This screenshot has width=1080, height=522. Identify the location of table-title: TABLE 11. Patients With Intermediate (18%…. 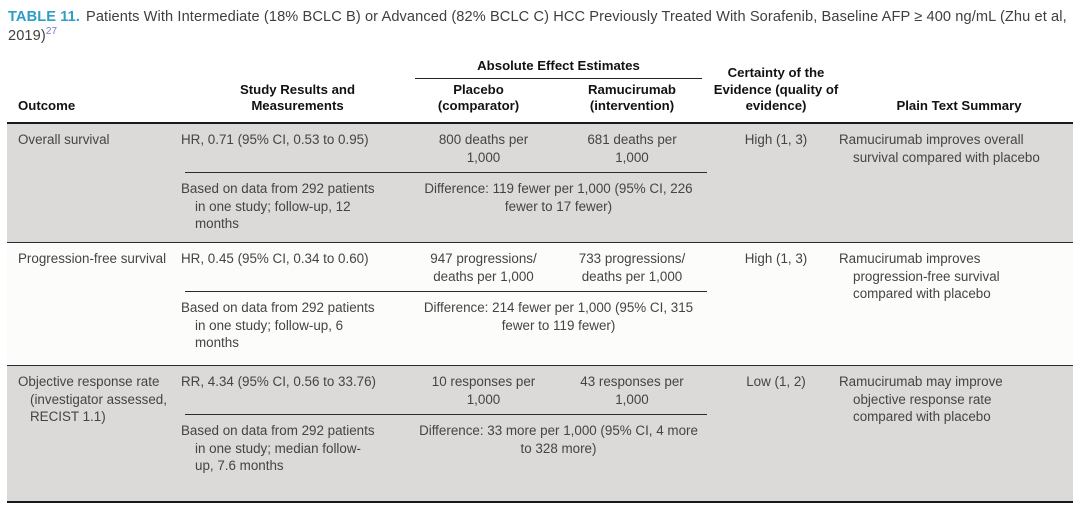
(540, 27).